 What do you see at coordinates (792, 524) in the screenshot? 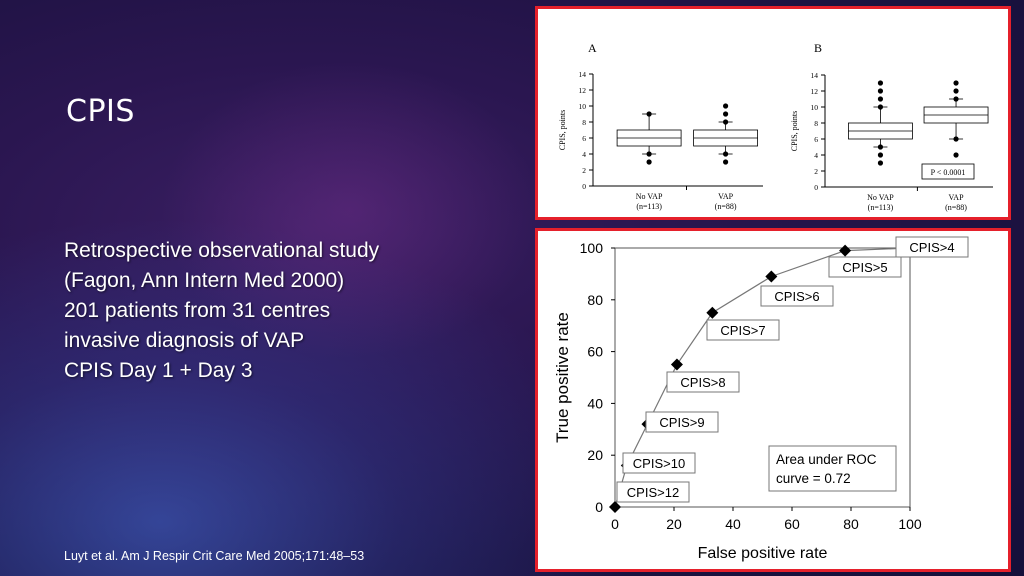
I see `x-tick-label: 60` at bounding box center [792, 524].